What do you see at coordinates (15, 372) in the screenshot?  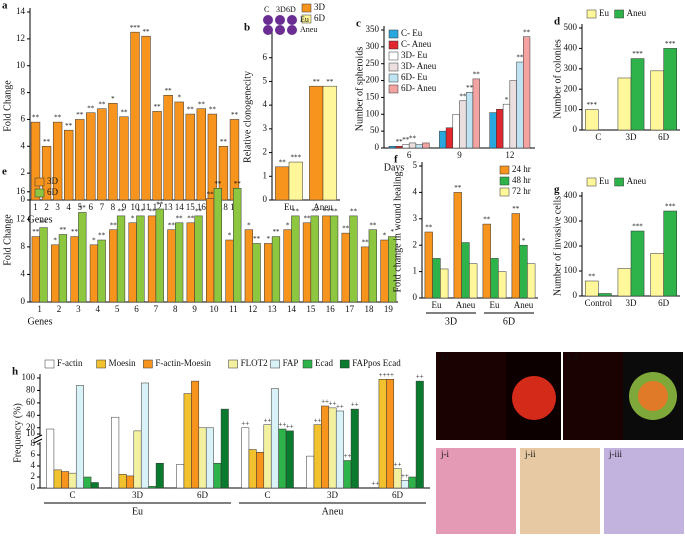 I see `panel-letter: h` at bounding box center [15, 372].